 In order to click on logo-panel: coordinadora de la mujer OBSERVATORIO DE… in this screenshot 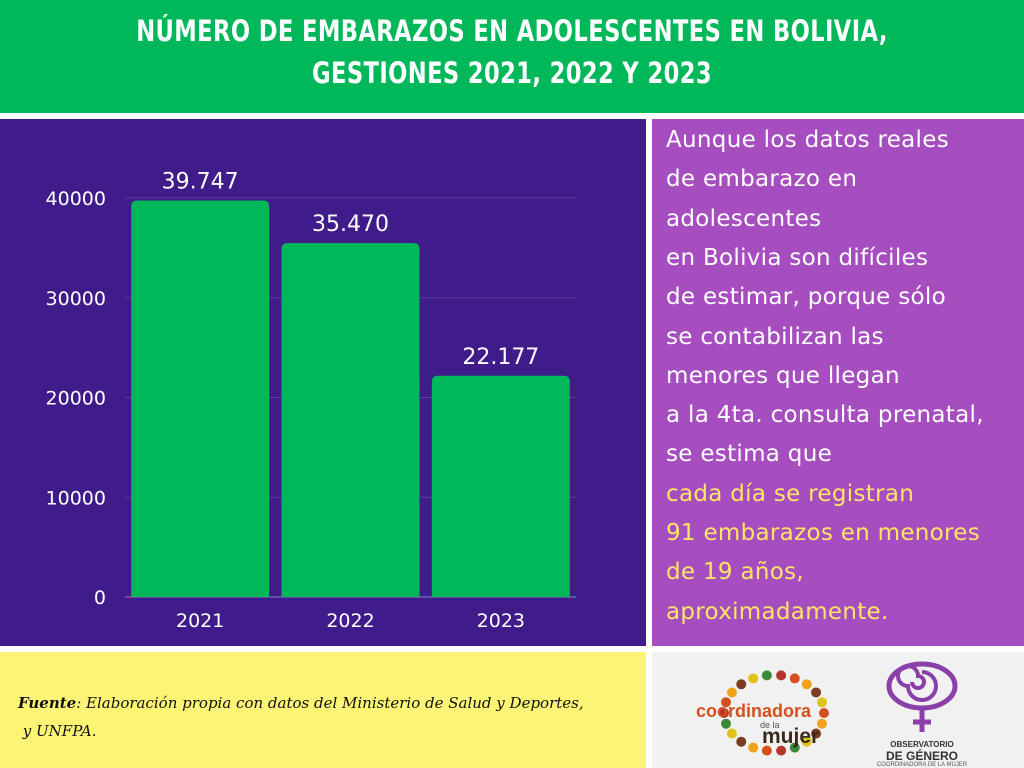, I will do `click(838, 710)`.